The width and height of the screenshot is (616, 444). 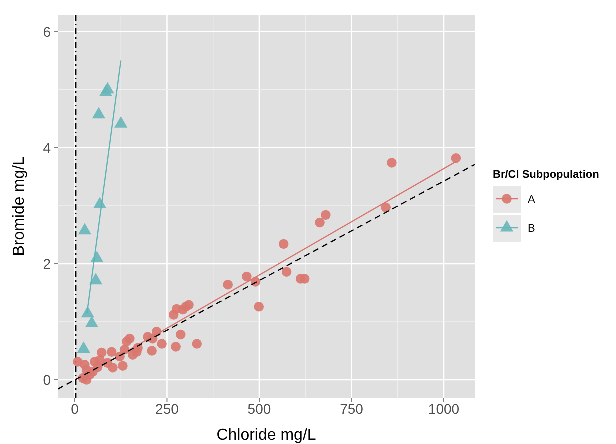 I want to click on x-tick-label: 0, so click(x=75, y=409).